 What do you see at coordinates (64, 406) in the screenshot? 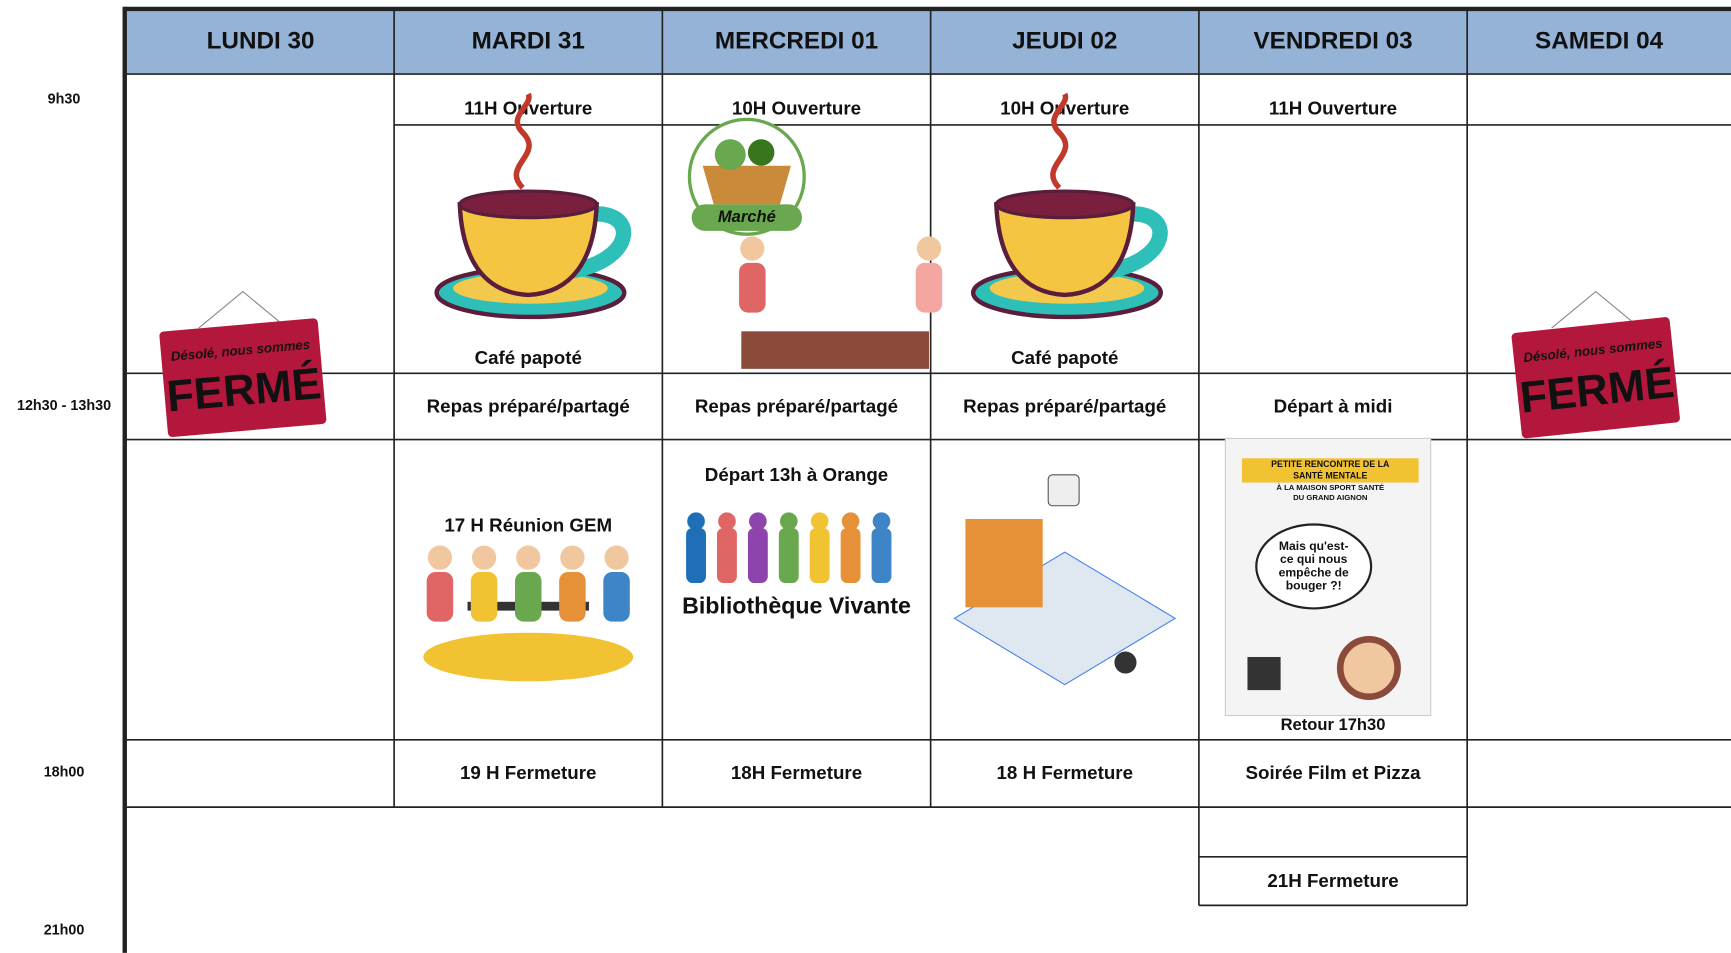
I see `cell-text: 12h30 - 13h30` at bounding box center [64, 406].